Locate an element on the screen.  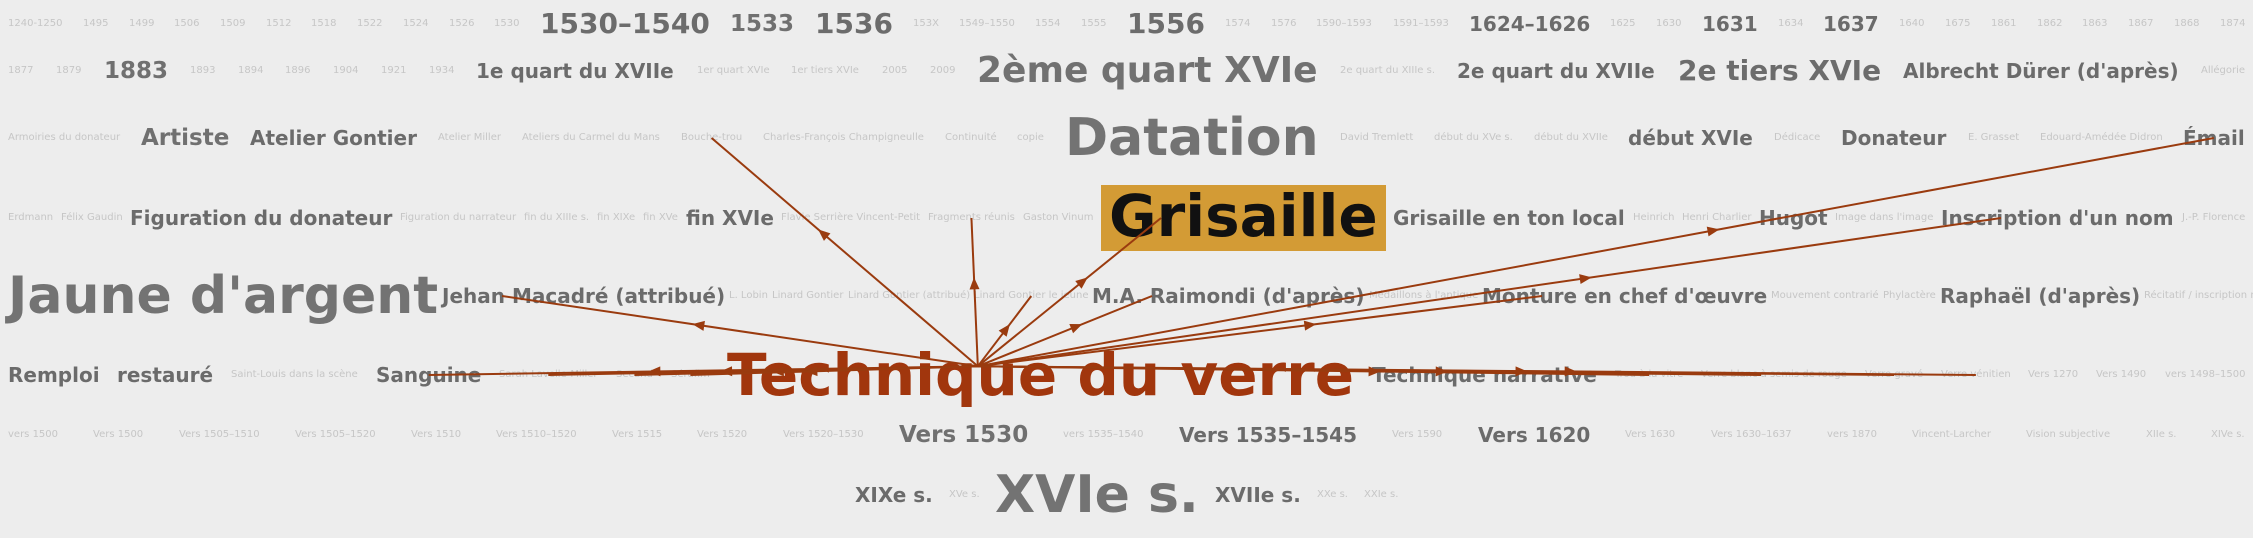
tag-xxie-s: XXIe s. is located at coordinates (1381, 494).